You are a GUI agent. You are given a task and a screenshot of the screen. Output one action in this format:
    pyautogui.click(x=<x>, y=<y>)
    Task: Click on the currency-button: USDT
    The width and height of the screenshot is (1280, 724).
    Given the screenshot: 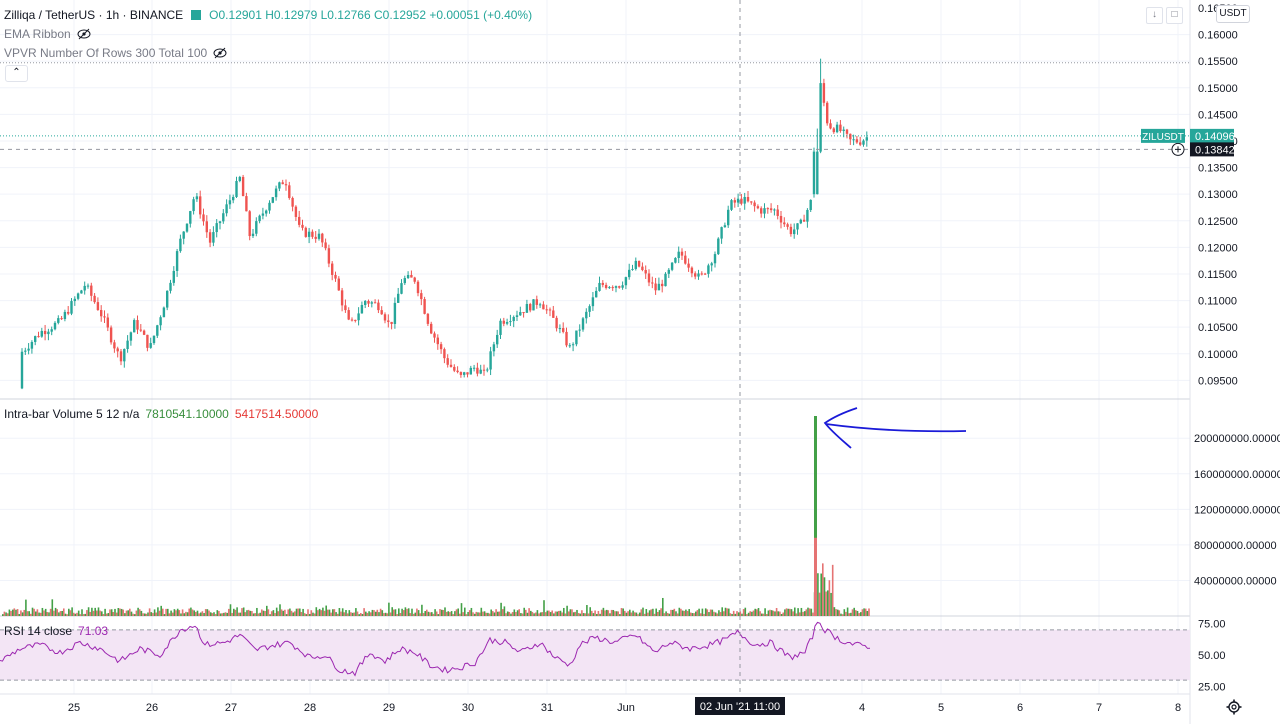 What is the action you would take?
    pyautogui.click(x=1233, y=14)
    